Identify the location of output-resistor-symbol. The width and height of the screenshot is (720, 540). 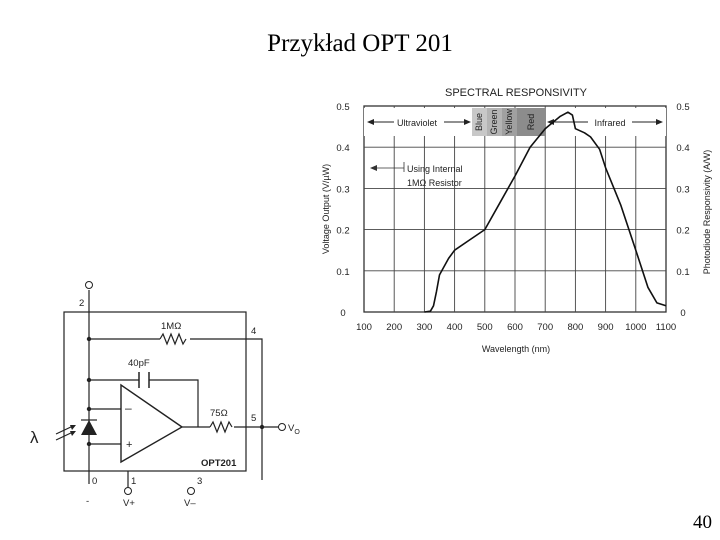
(221, 427).